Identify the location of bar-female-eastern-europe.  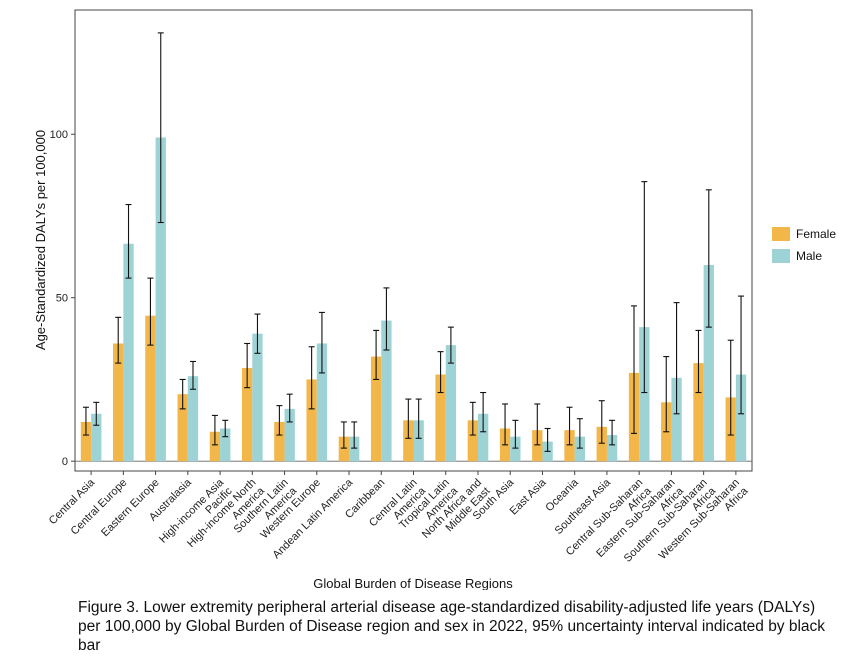
(150, 388).